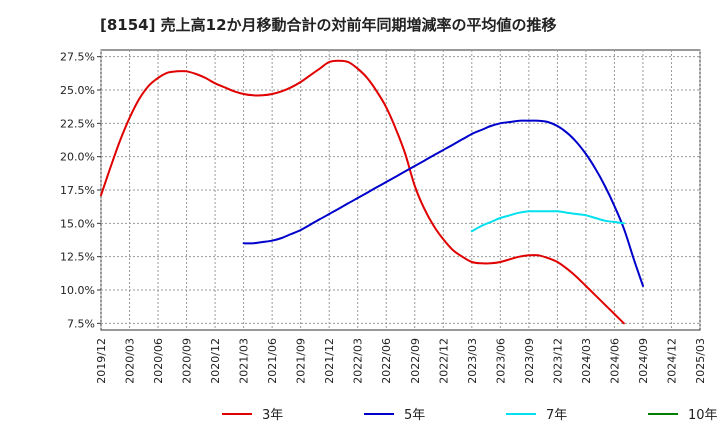 The height and width of the screenshot is (440, 720). Describe the element at coordinates (443, 361) in the screenshot. I see `x-tick-label: 2022/12` at that location.